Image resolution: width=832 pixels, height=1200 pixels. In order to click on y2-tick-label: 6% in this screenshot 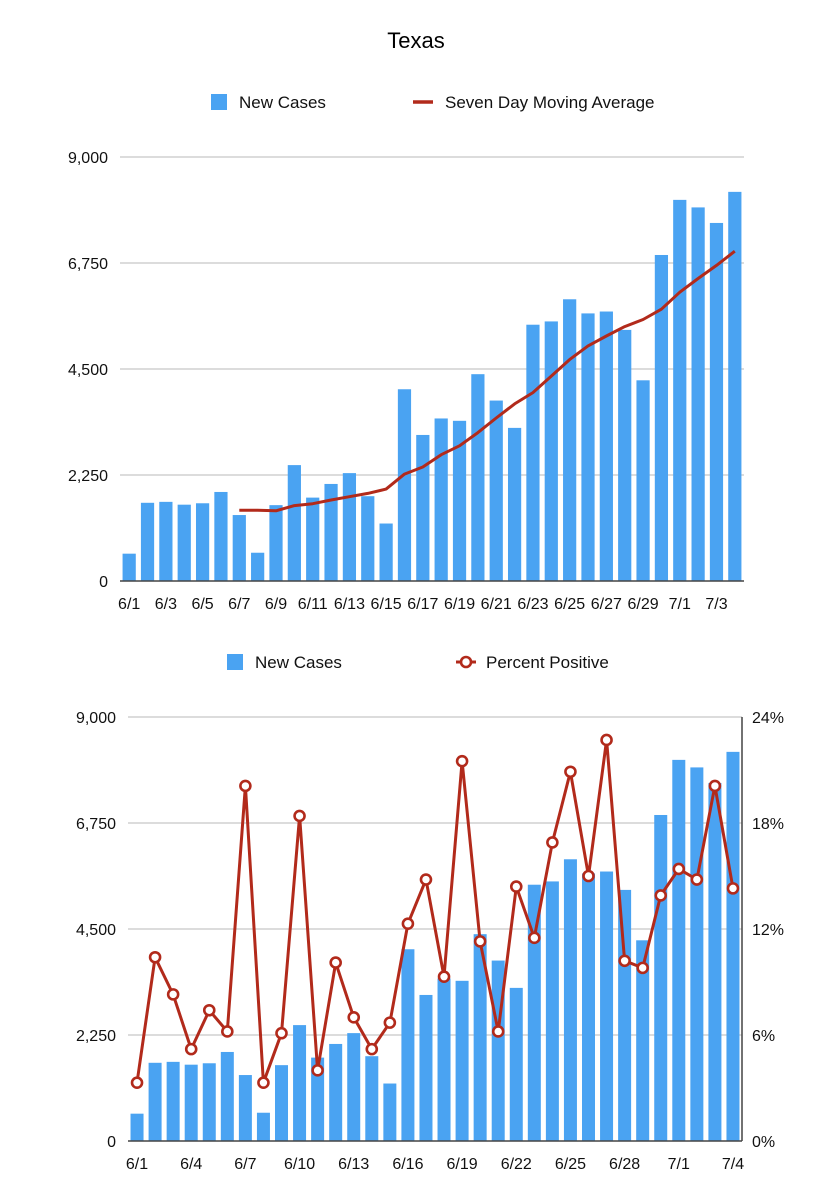, I will do `click(763, 1036)`.